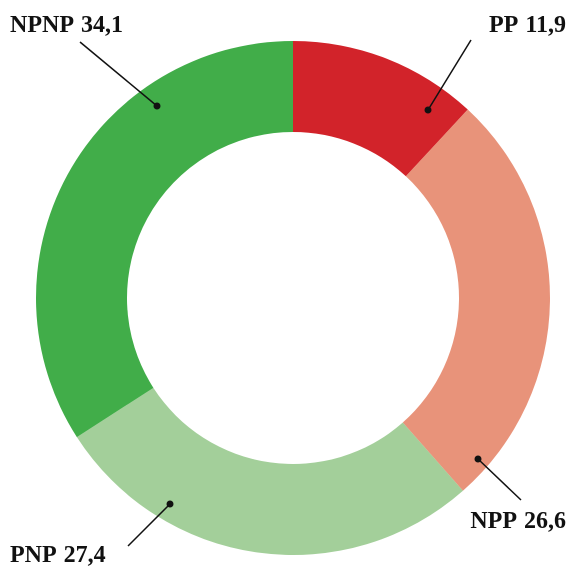  I want to click on segment-label: PNP 27,4, so click(58, 555).